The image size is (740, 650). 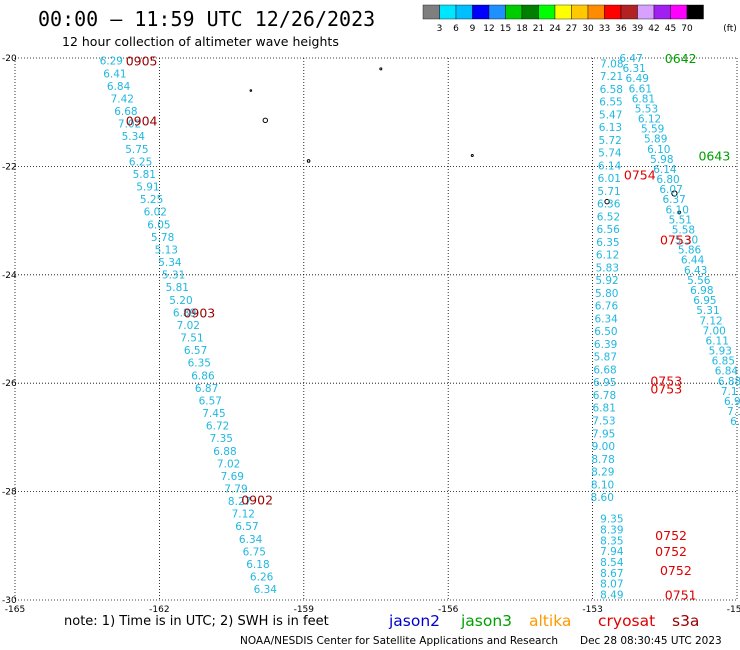 I want to click on pass-time-label: 0642, so click(x=681, y=58).